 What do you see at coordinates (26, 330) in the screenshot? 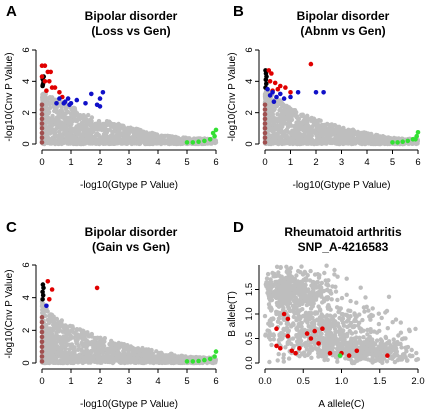
I see `y-tick-label: 2` at bounding box center [26, 330].